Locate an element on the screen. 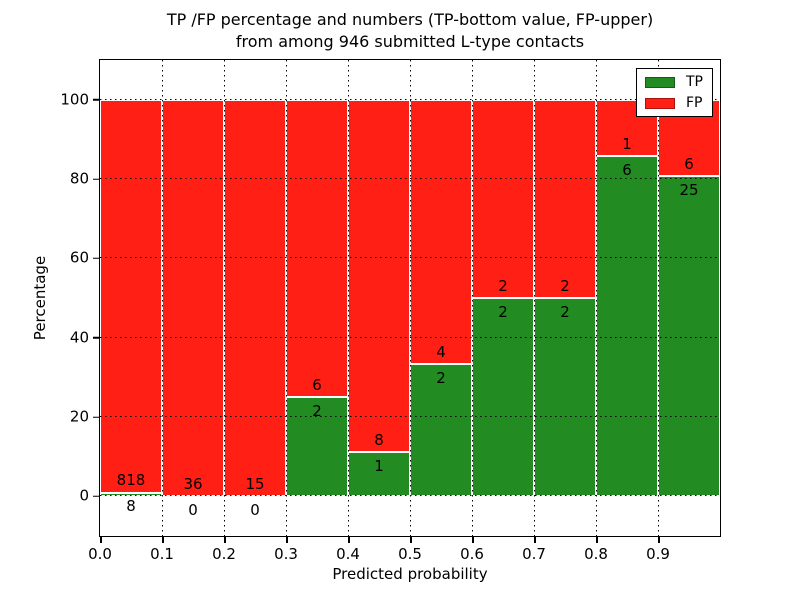 The height and width of the screenshot is (600, 800). x-tick-label: 0.3 is located at coordinates (286, 554).